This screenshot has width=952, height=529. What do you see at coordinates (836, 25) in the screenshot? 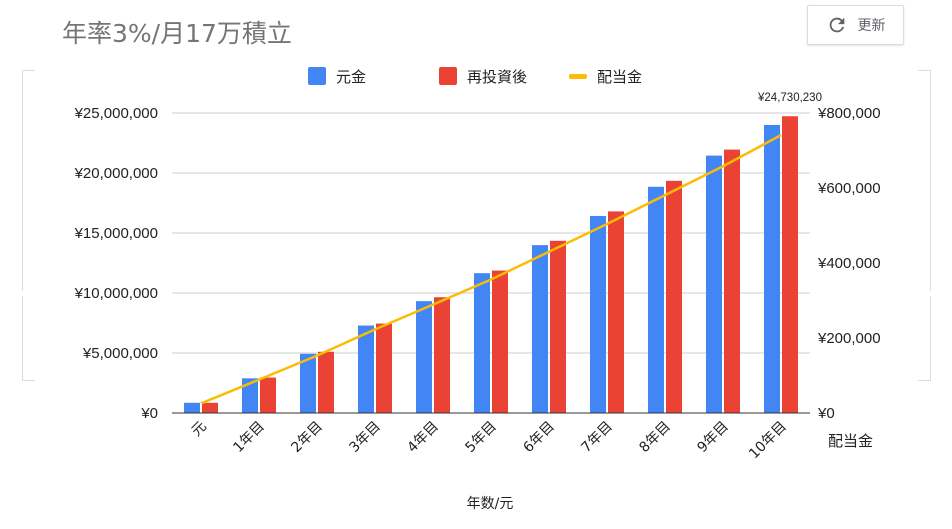
I see `refresh-icon` at bounding box center [836, 25].